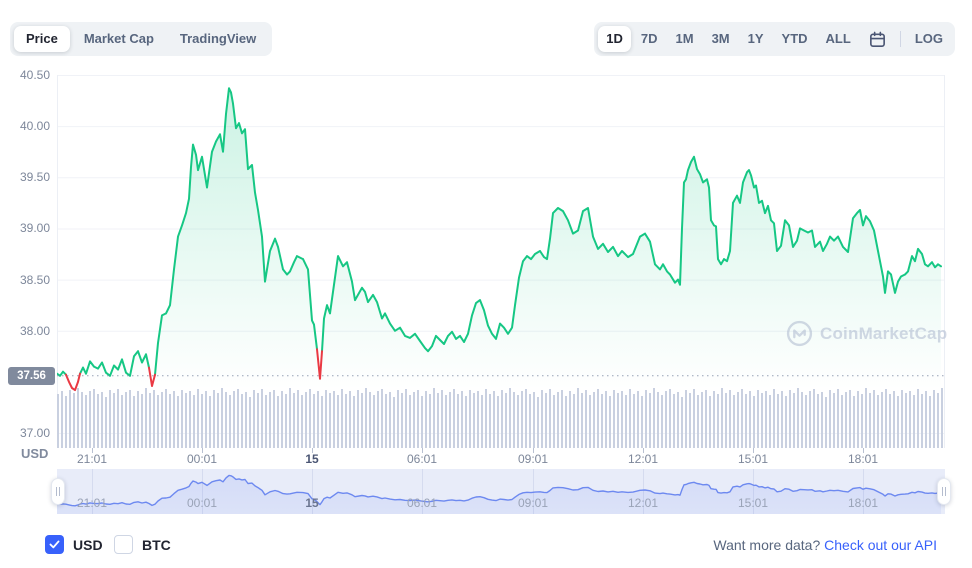  Describe the element at coordinates (218, 38) in the screenshot. I see `tab-tradingview: TradingView` at that location.